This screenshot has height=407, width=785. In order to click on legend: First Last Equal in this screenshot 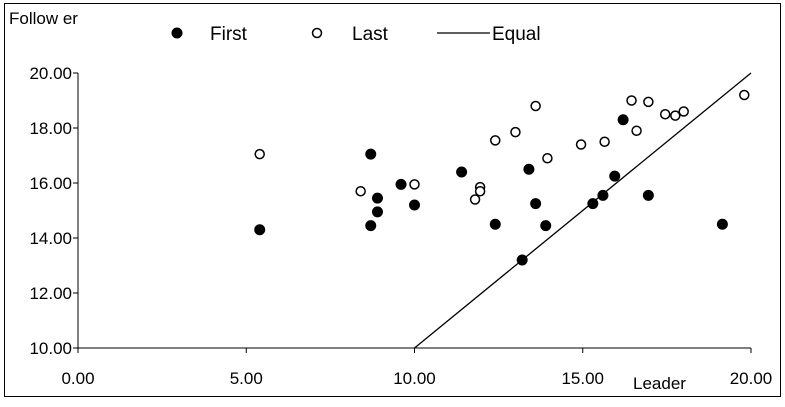, I will do `click(356, 34)`.